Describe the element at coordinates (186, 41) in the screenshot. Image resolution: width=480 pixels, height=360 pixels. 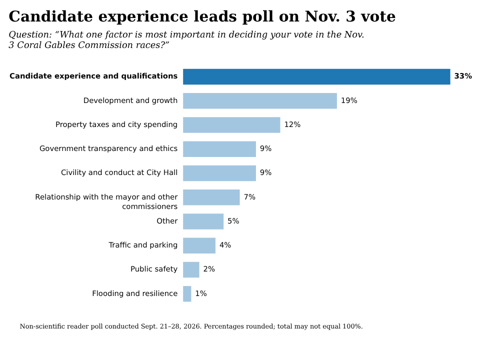
I see `chart-subtitle: Question: “What one factor is most important in deciding your vote in the Nov. 3 Coral Gables Commission races?”` at that location.